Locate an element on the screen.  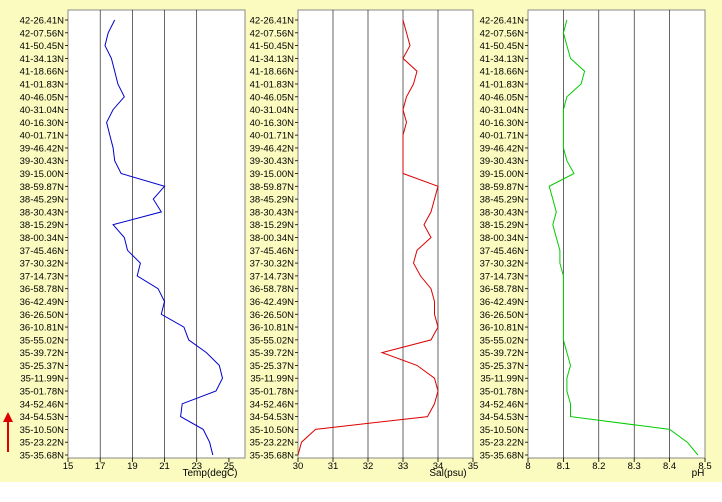
temp-y-tick-label: 38-30.43N is located at coordinates (42, 212).